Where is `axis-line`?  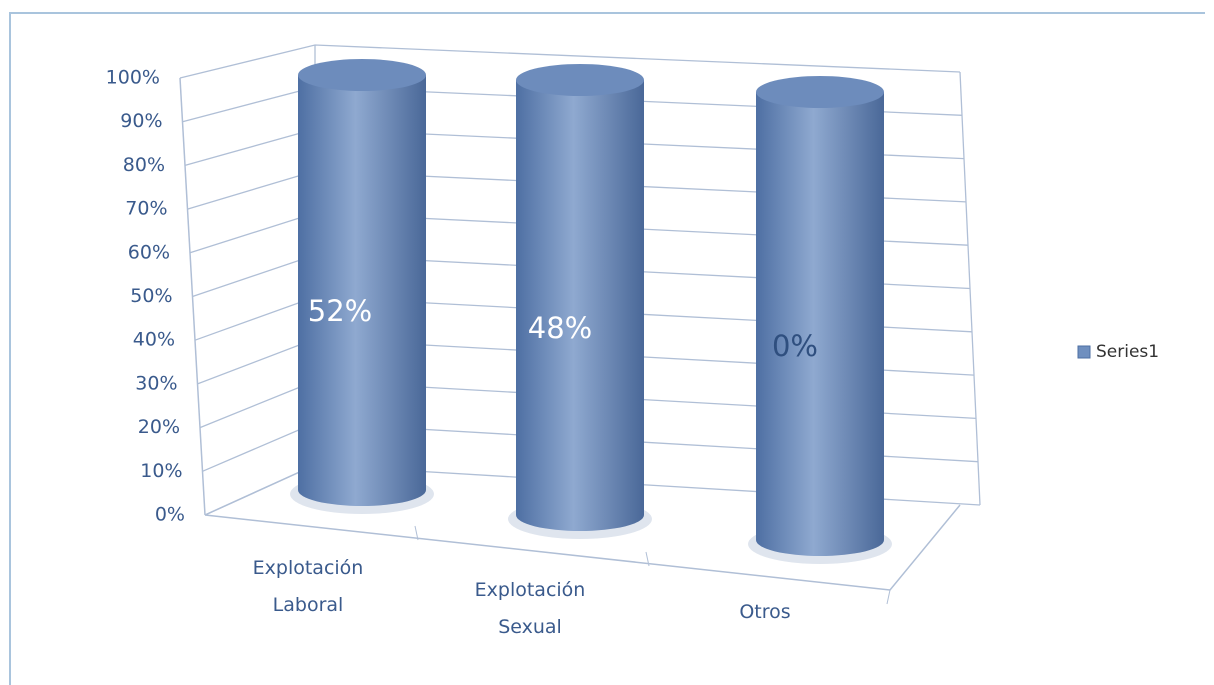
axis-line is located at coordinates (192, 296).